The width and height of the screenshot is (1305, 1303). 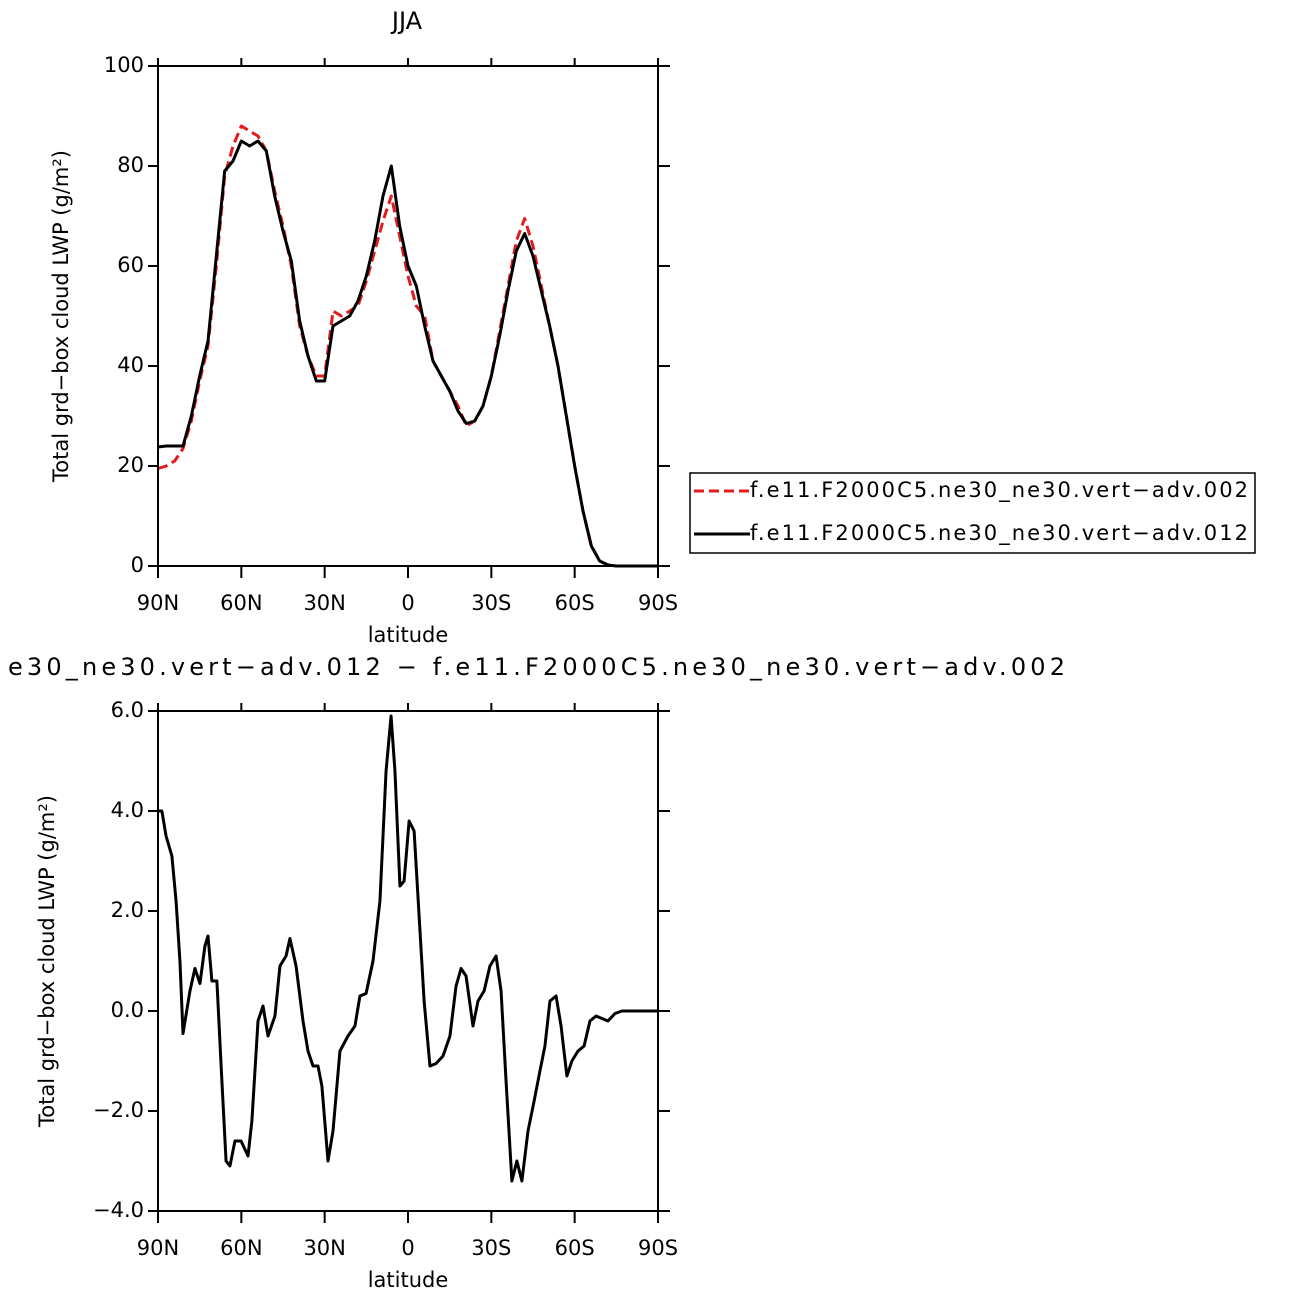 What do you see at coordinates (127, 1010) in the screenshot?
I see `y-tick-label: 0.0` at bounding box center [127, 1010].